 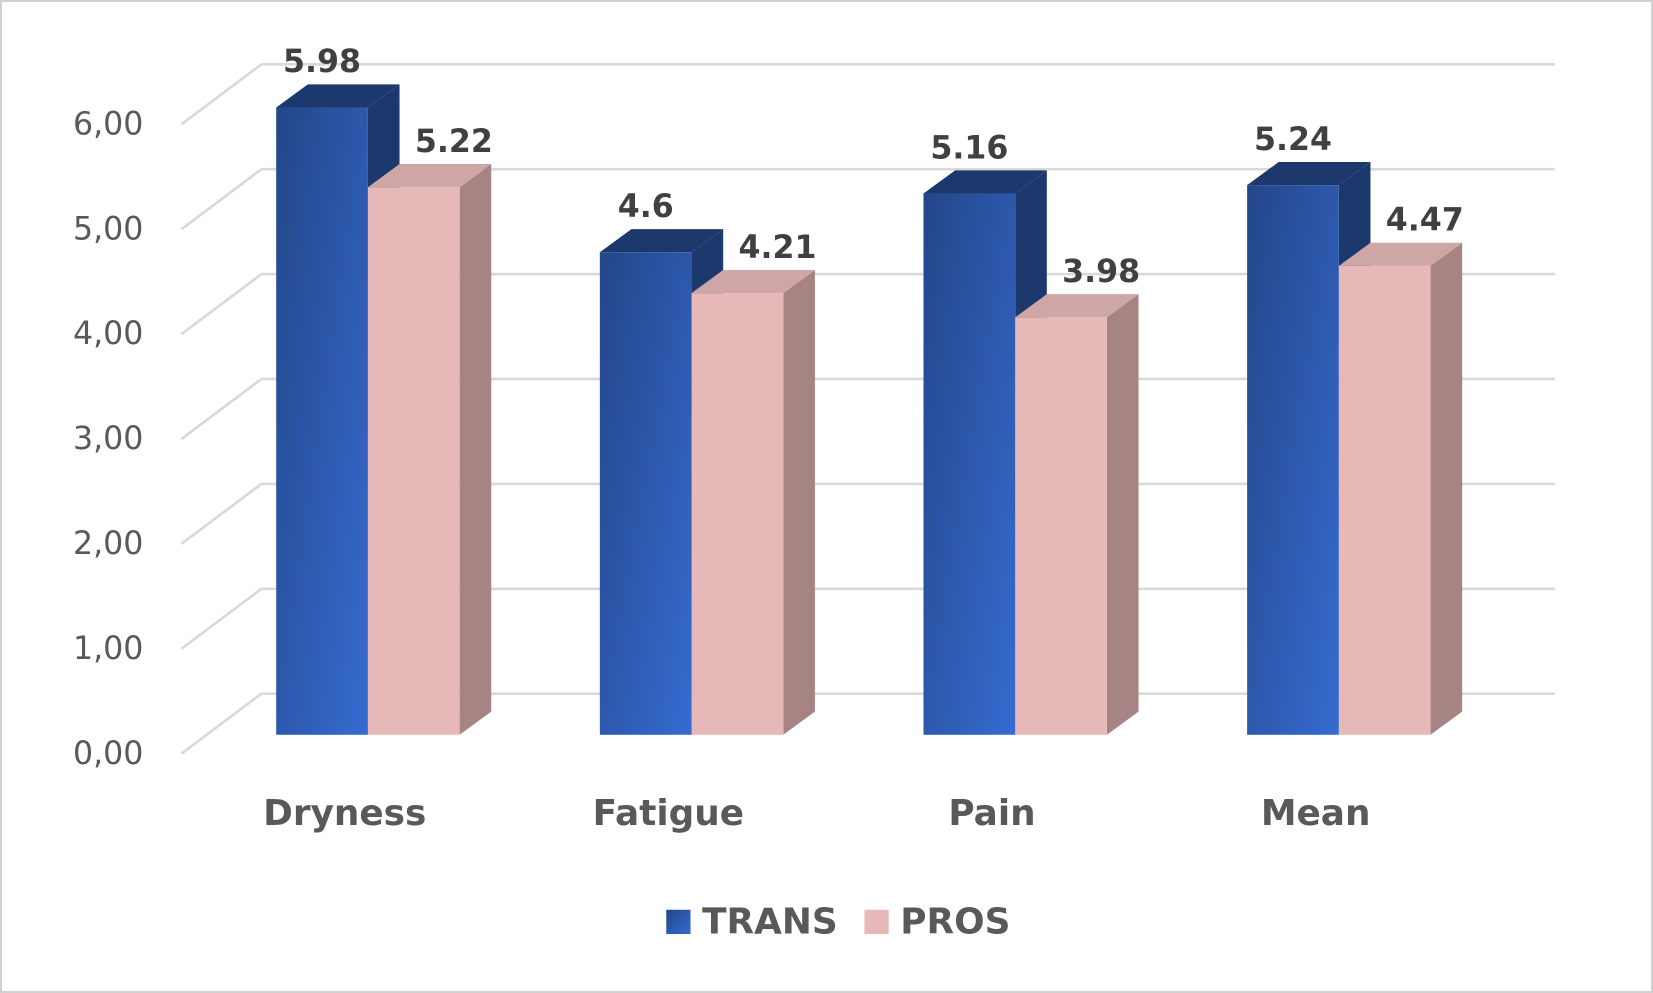 I want to click on data-label: 4.6, so click(x=646, y=207).